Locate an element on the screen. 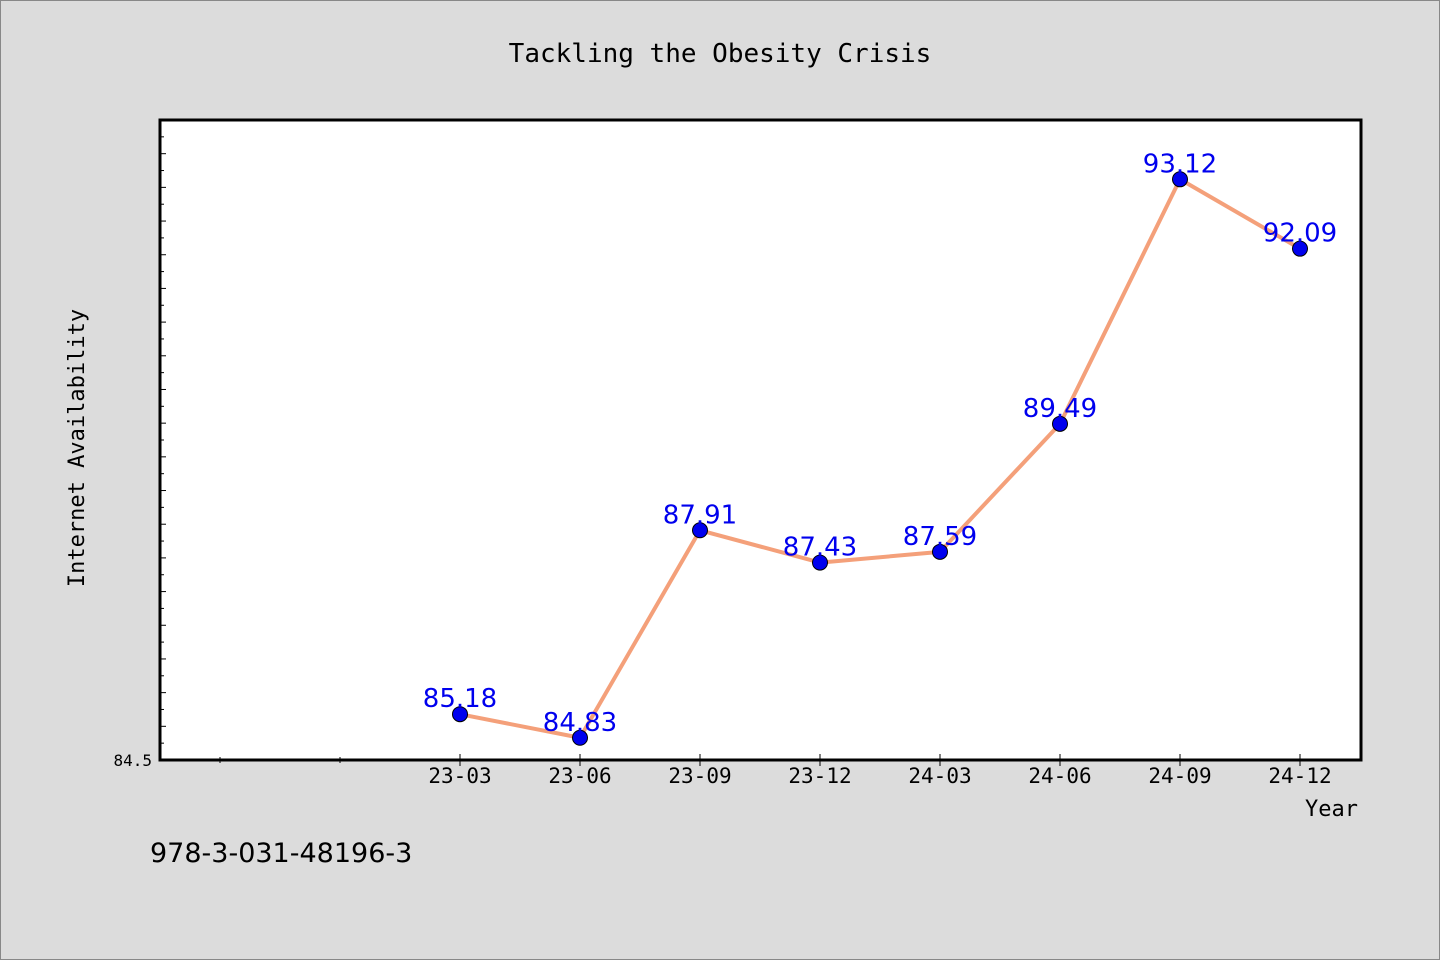 This screenshot has width=1440, height=960. data-label: 93.12 is located at coordinates (1180, 164).